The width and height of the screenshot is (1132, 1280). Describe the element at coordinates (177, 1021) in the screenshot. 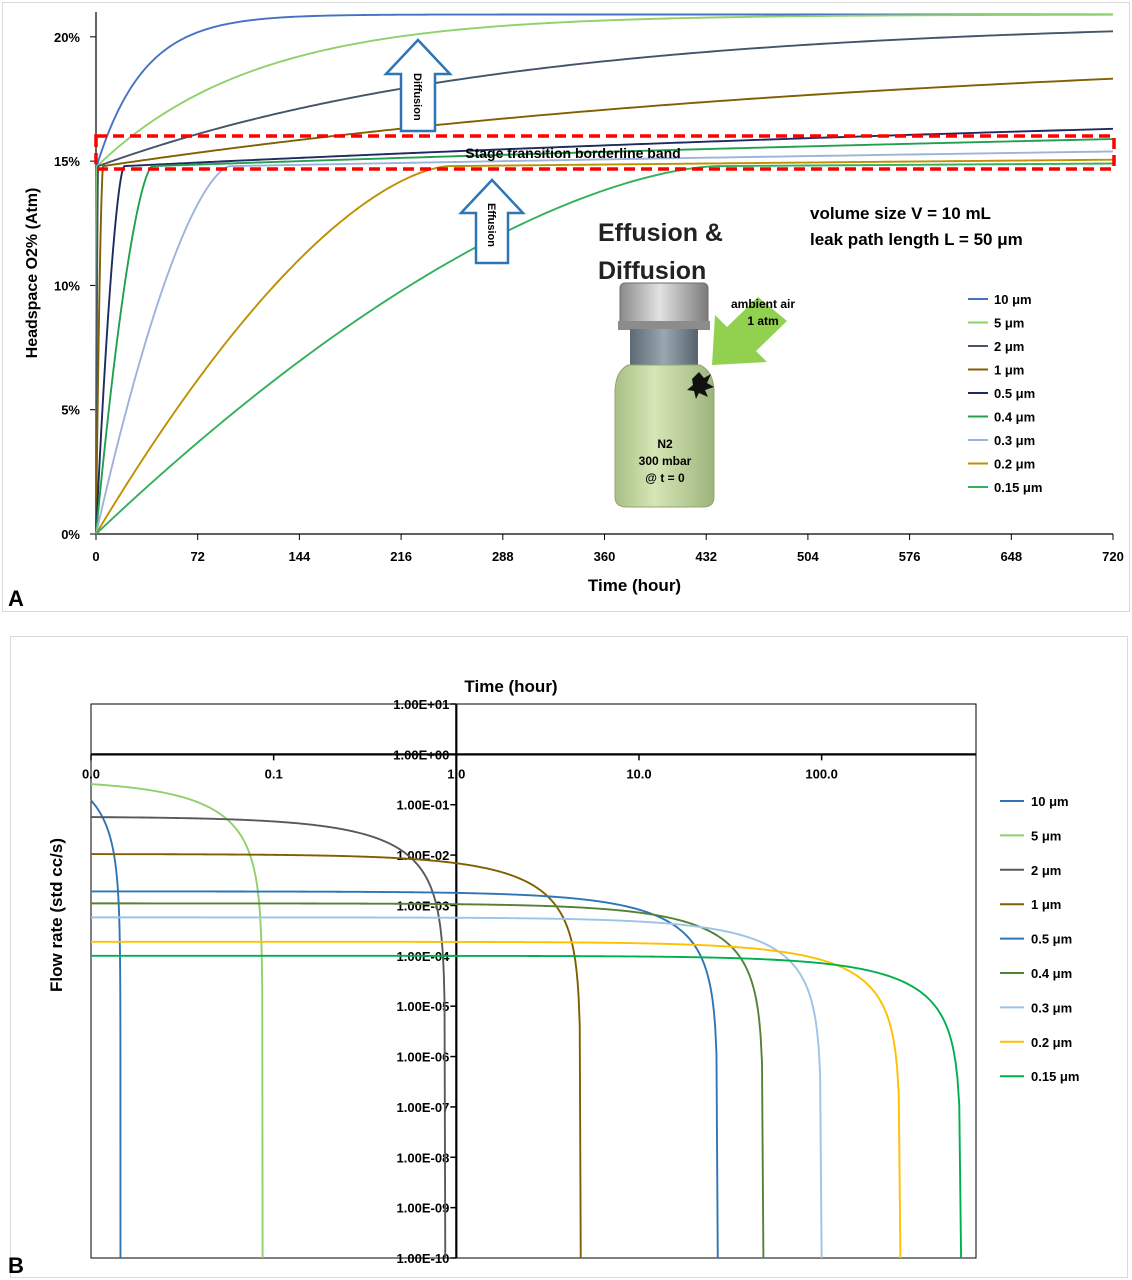

I see `series-line-5um` at that location.